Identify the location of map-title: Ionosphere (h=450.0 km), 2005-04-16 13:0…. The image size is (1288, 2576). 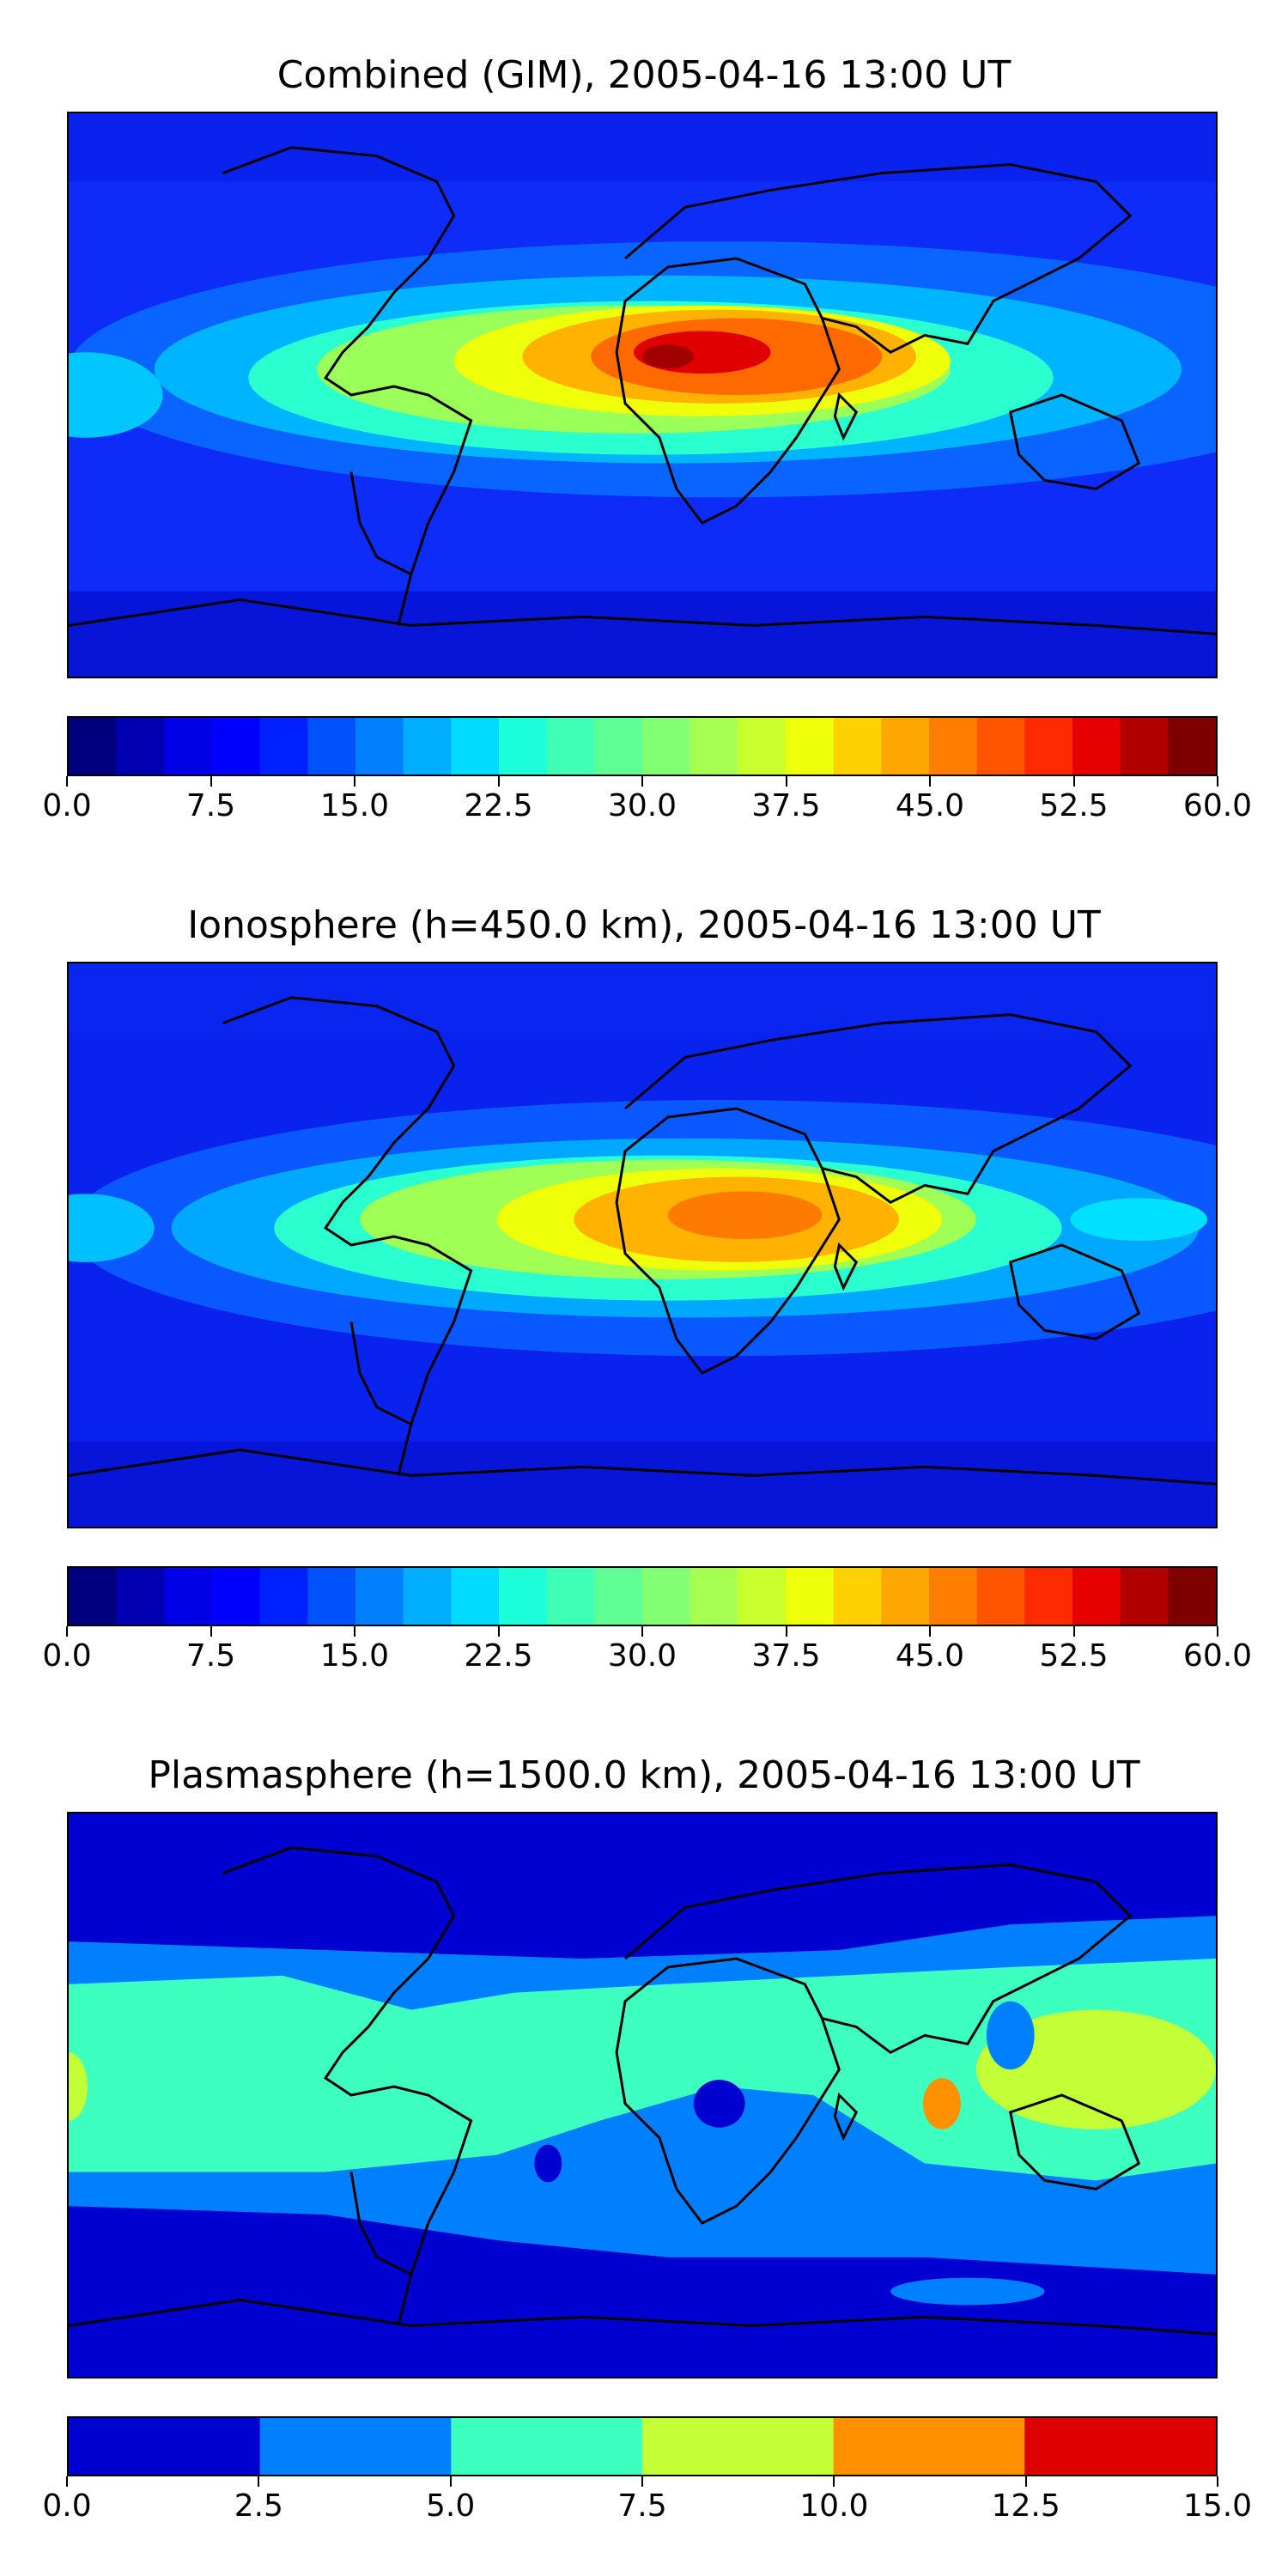
(644, 925).